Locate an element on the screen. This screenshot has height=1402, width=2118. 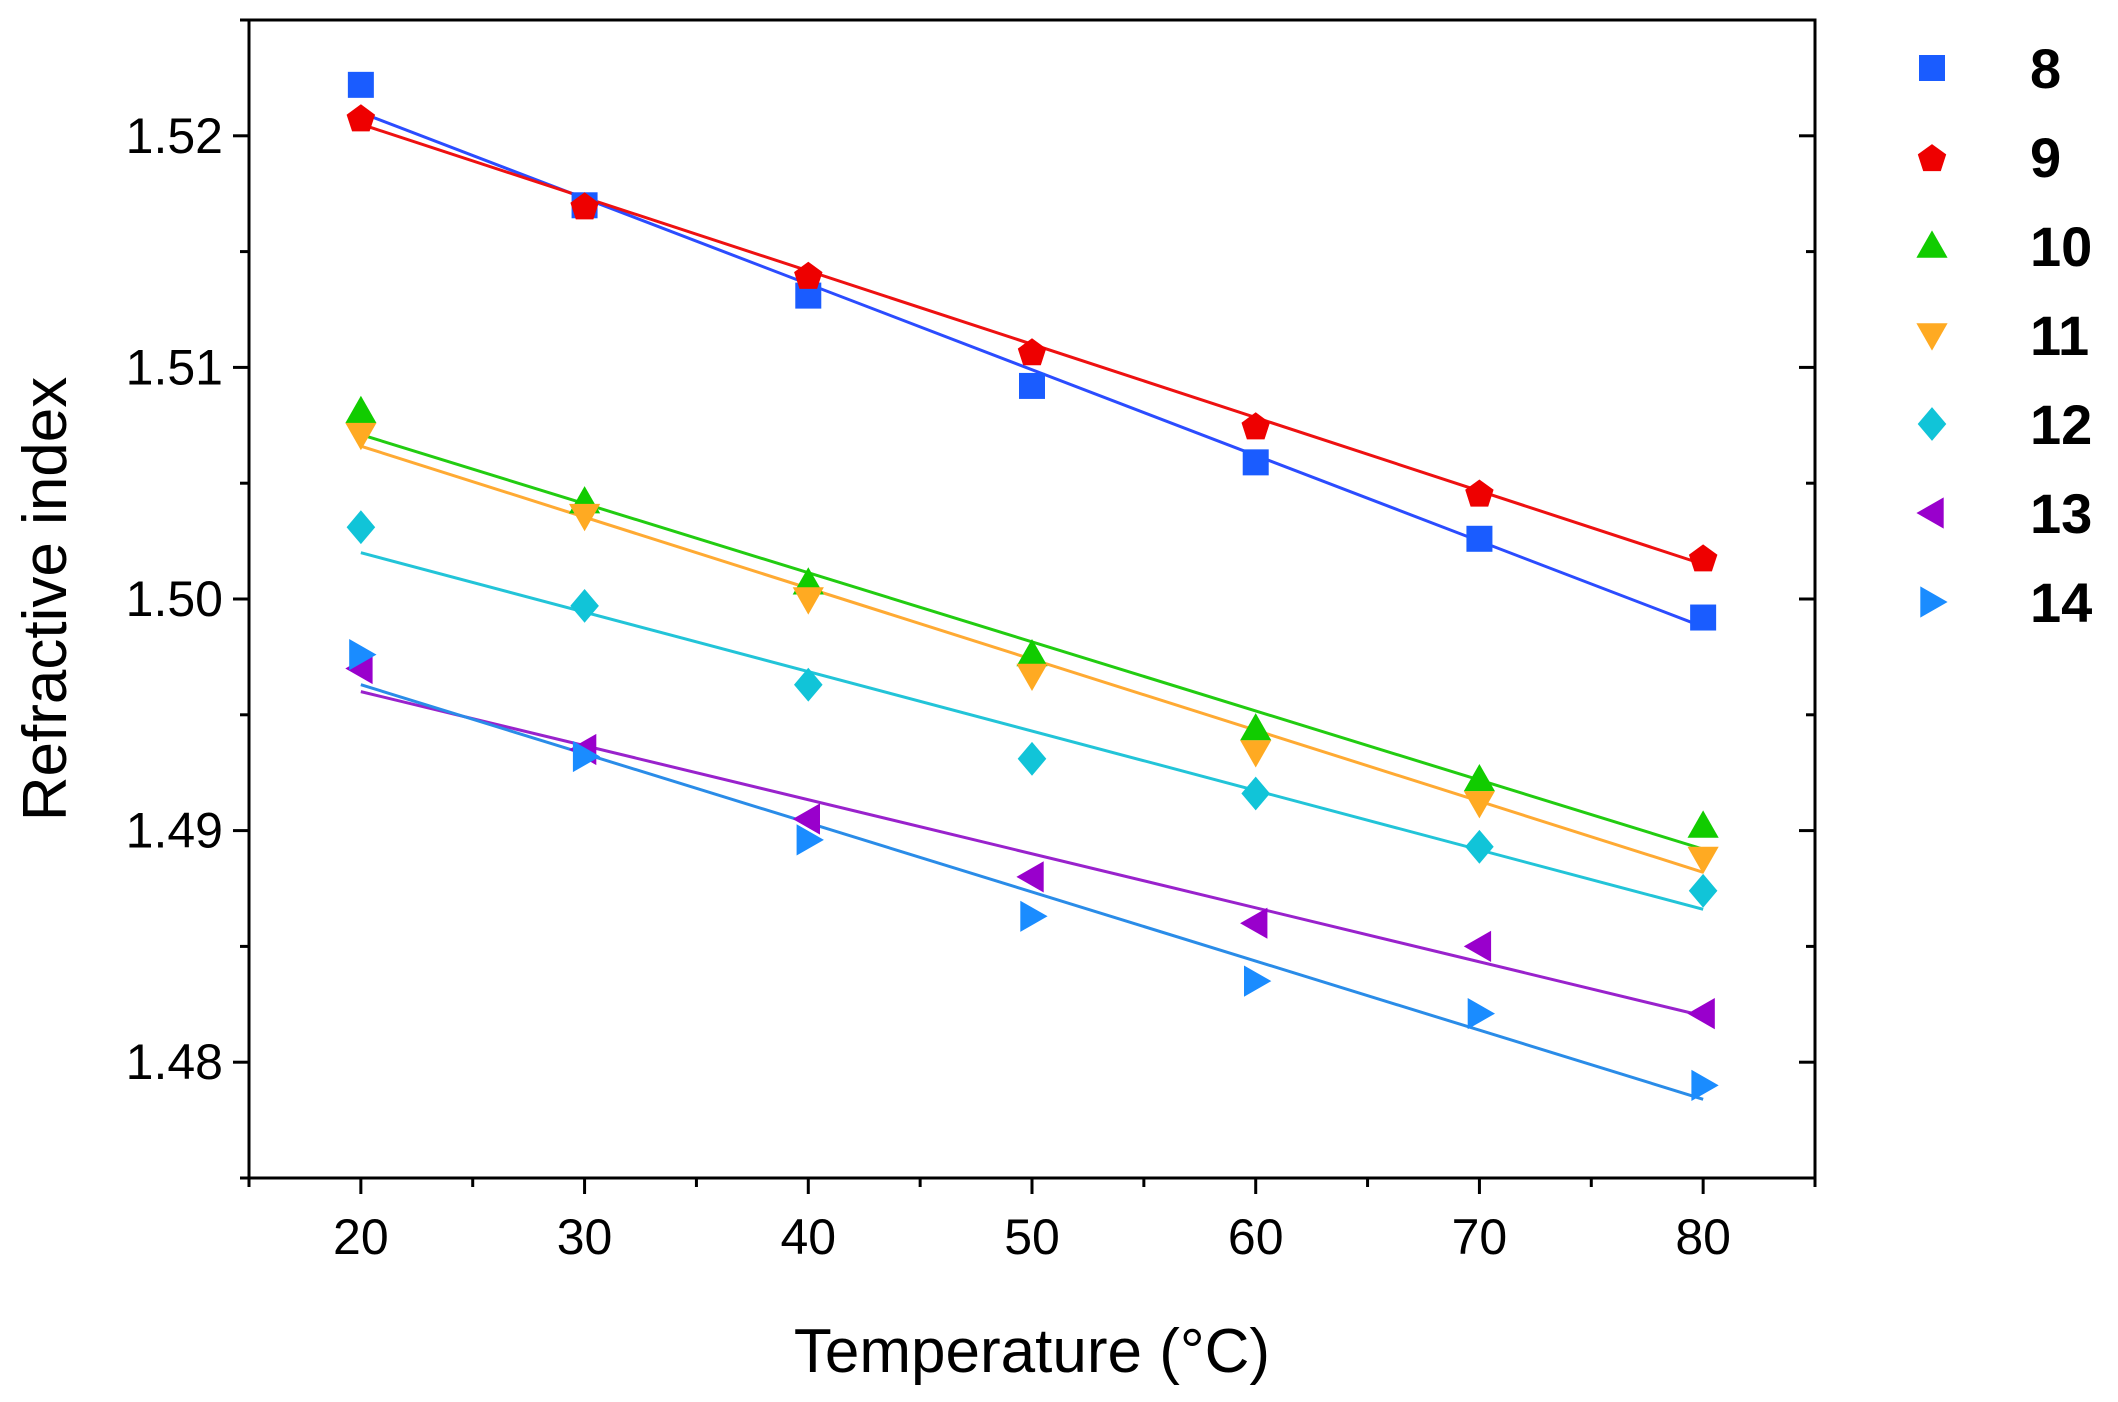
y-tick-label: 1.52 is located at coordinates (174, 136).